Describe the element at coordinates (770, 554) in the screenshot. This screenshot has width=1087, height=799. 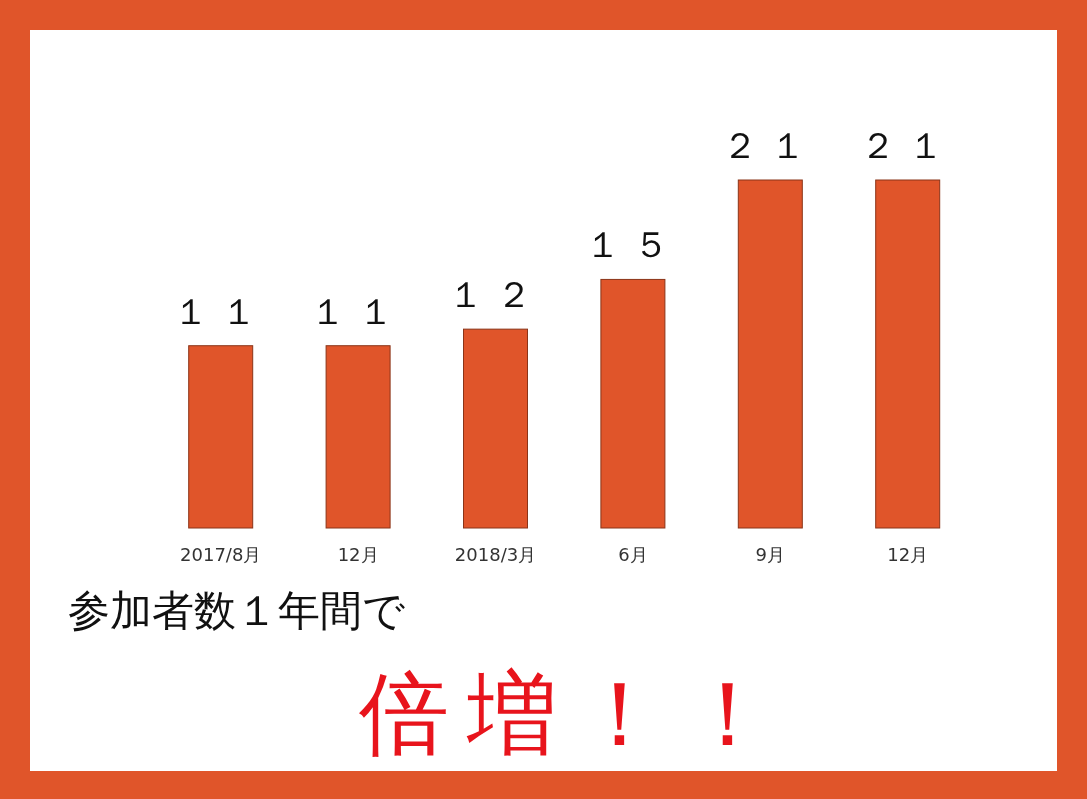
I see `x-tick-label: 9月` at that location.